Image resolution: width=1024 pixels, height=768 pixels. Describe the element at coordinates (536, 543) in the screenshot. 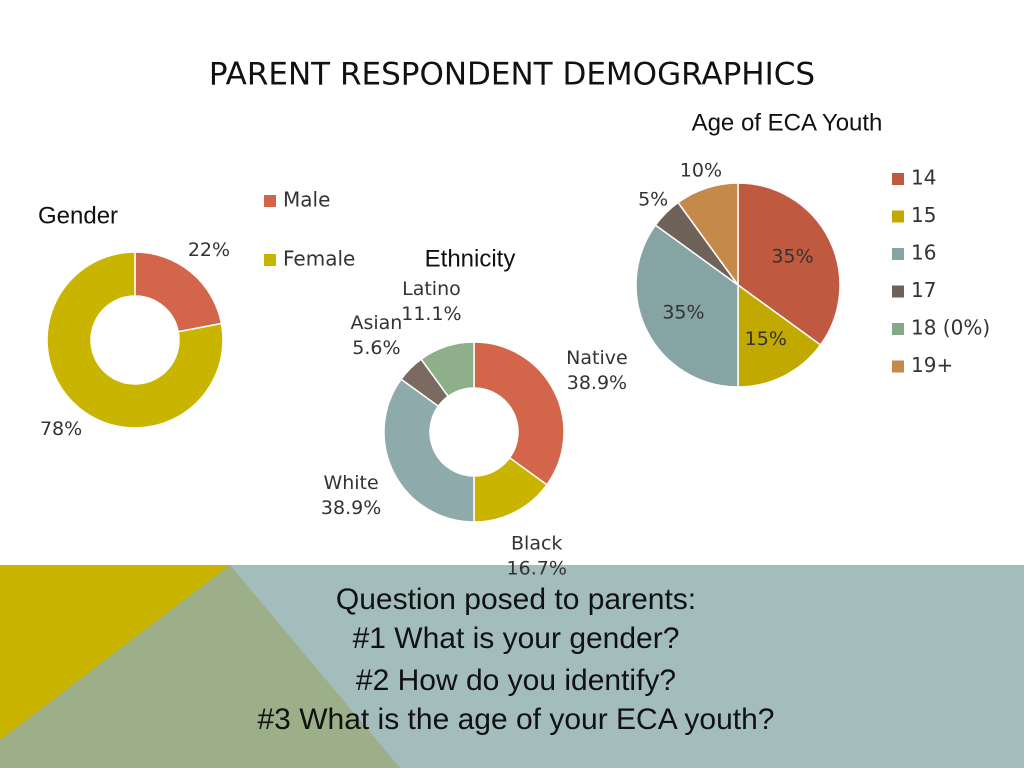

I see `category-label: Black` at that location.